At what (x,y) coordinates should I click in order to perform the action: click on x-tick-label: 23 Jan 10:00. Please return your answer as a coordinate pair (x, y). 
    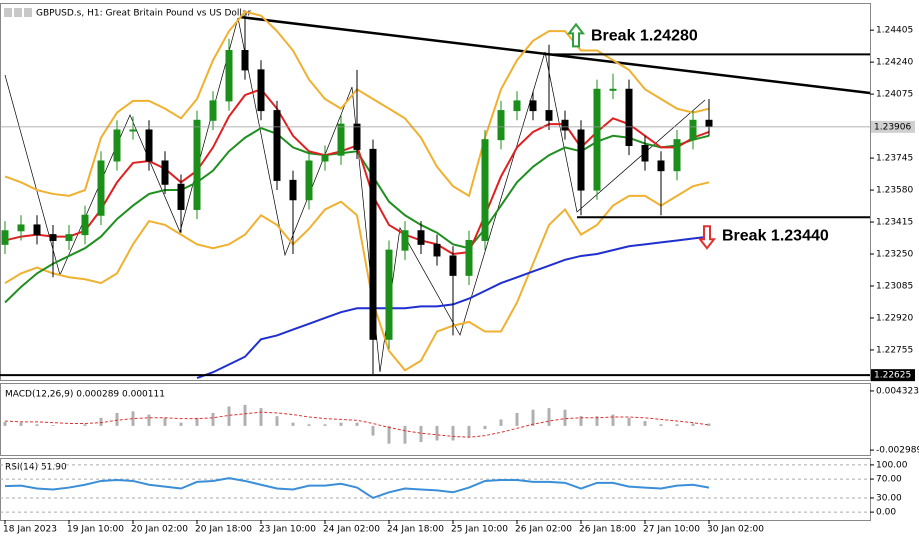
    Looking at the image, I should click on (287, 530).